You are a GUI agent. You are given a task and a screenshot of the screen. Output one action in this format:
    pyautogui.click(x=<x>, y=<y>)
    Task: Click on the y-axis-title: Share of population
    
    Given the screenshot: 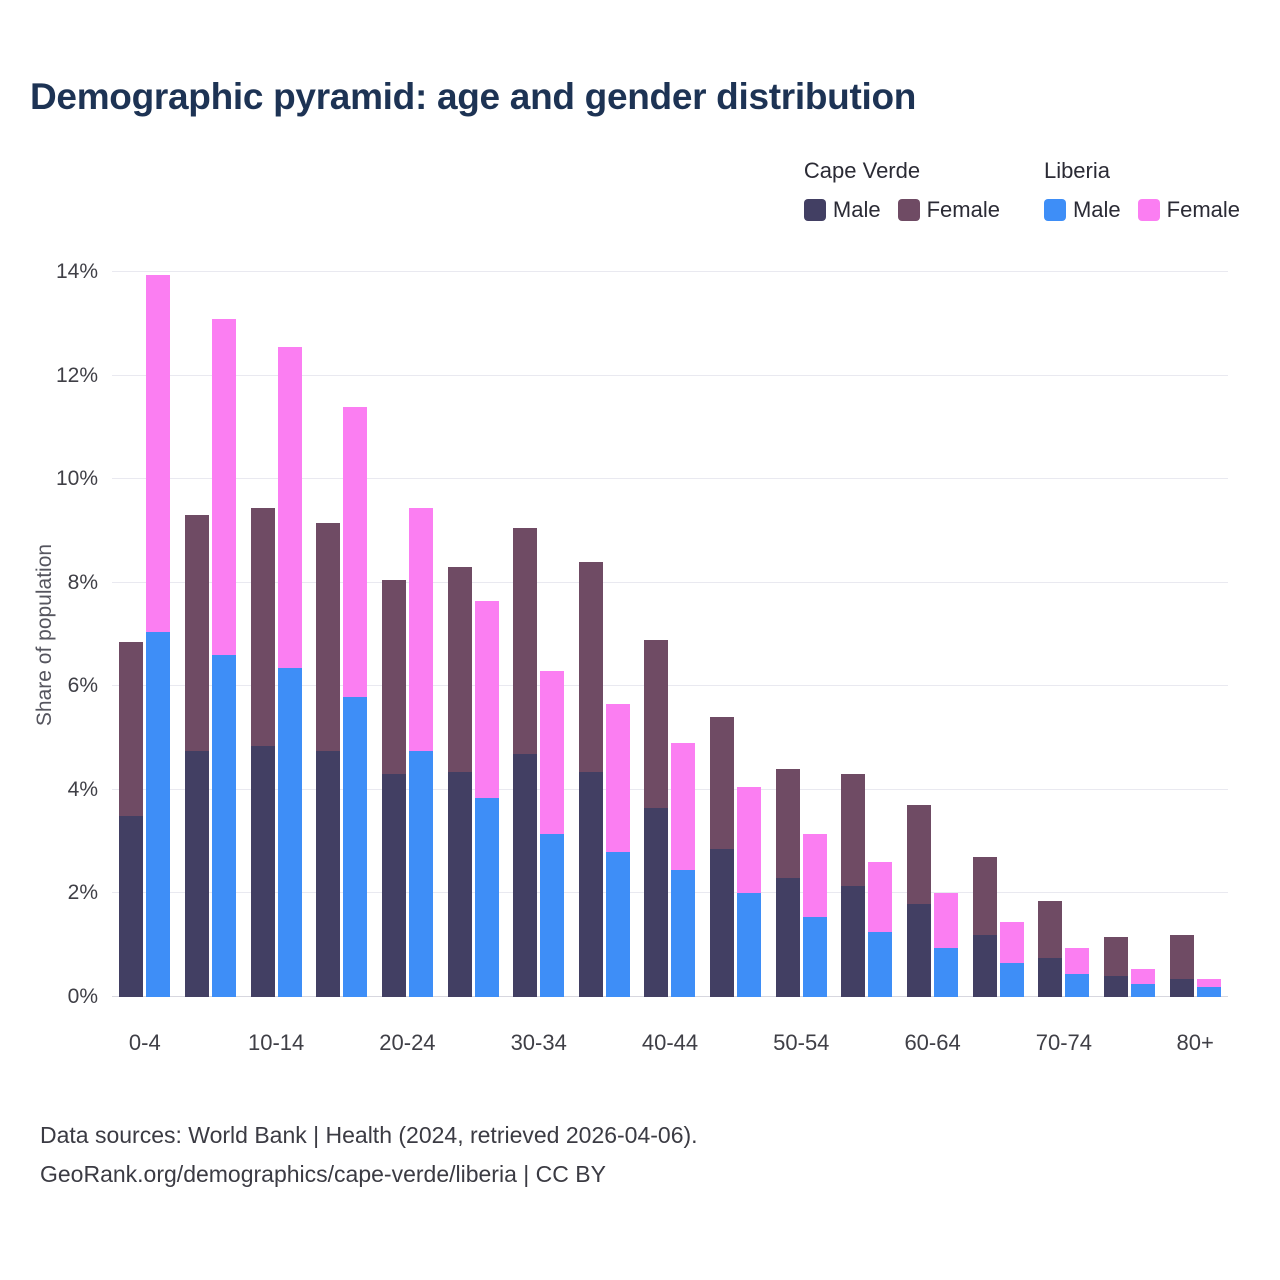 What is the action you would take?
    pyautogui.click(x=44, y=635)
    